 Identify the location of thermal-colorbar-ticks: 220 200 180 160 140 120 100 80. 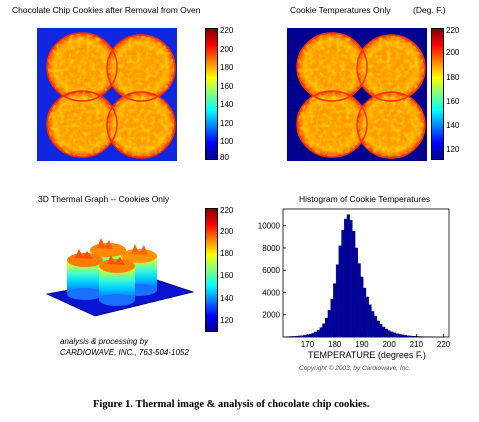
(233, 94).